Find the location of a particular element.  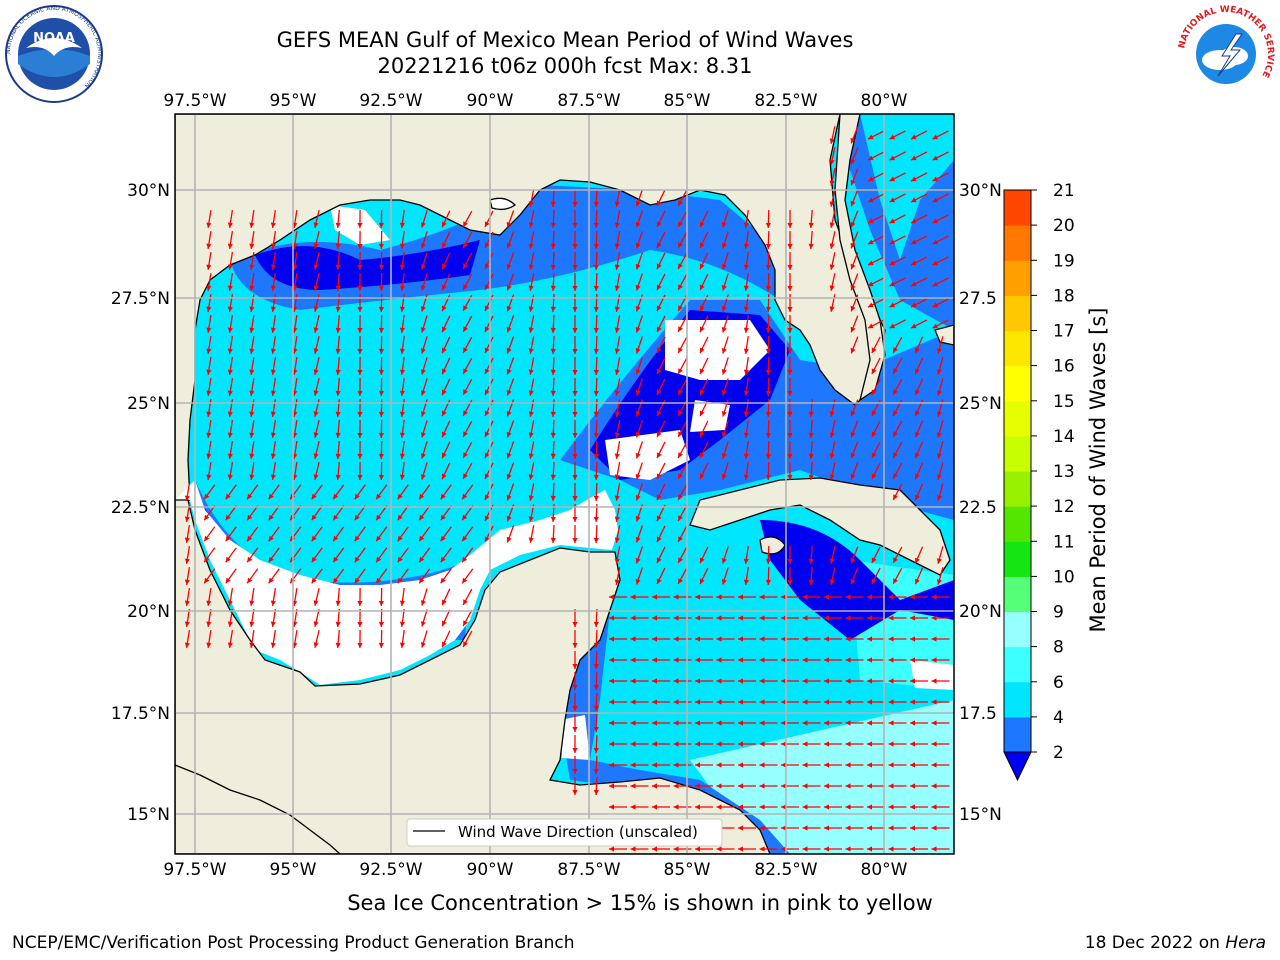

lat-tick-label: 25°N is located at coordinates (980, 404).